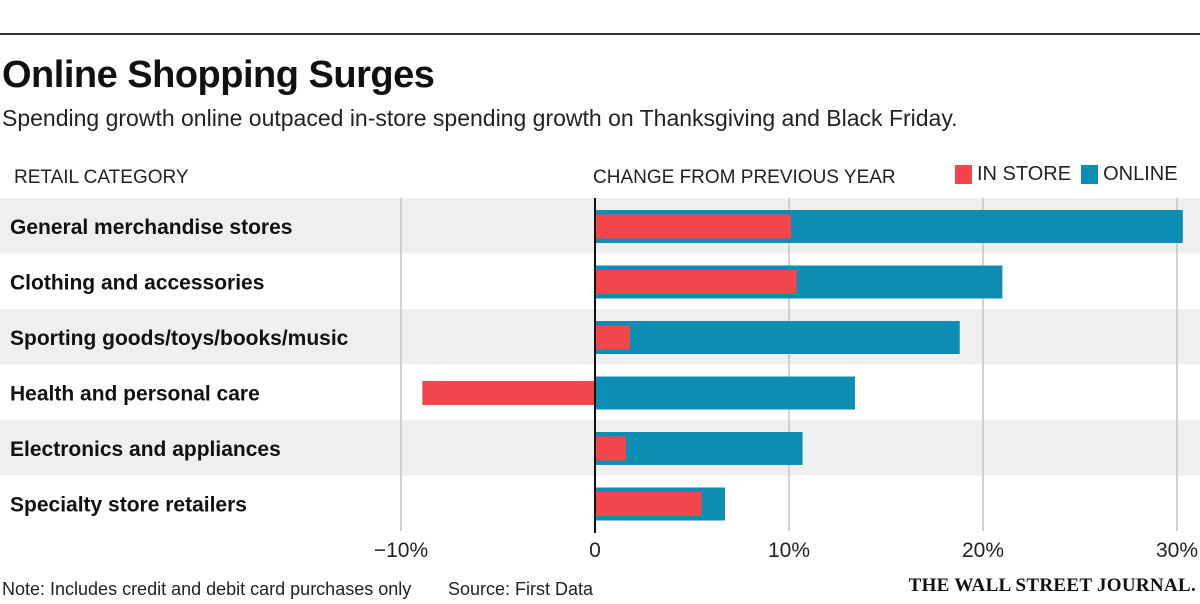  What do you see at coordinates (983, 550) in the screenshot?
I see `x-tick-label-20: 20%` at bounding box center [983, 550].